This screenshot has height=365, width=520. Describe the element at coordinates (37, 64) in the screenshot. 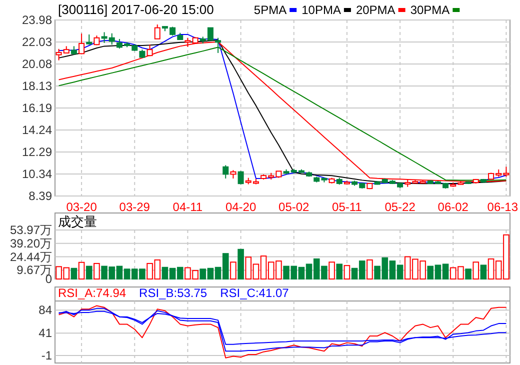

I see `y-tick-label: 20.08` at that location.